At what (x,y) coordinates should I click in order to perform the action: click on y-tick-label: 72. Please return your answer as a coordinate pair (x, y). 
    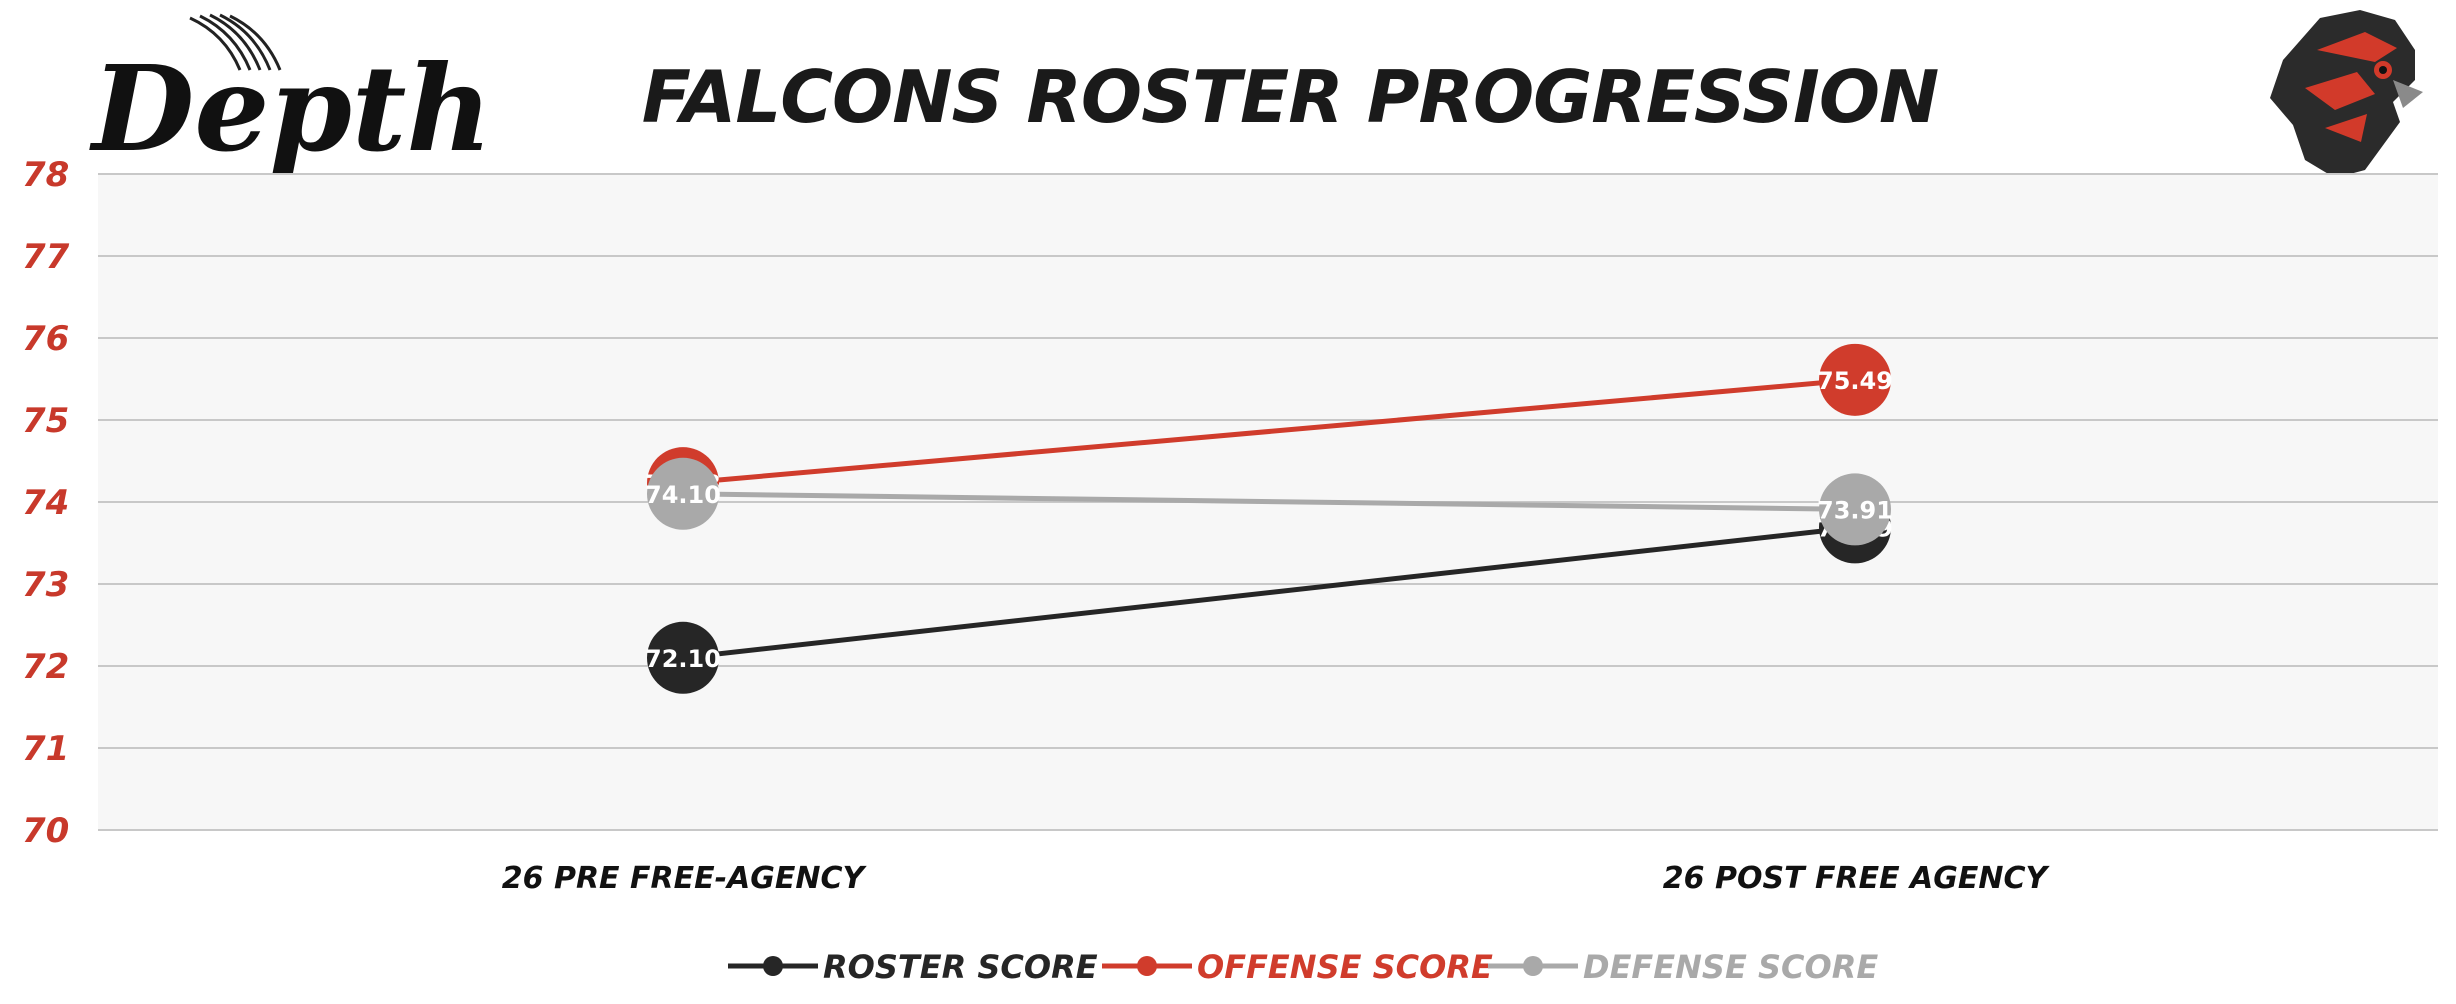
    Looking at the image, I should click on (45, 667).